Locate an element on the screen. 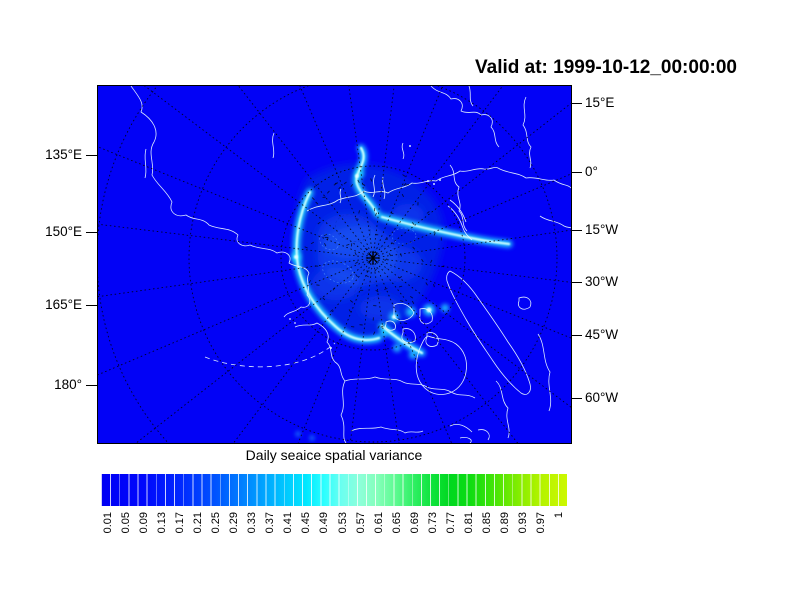  colorbar-tick-label: 0.85 is located at coordinates (486, 523).